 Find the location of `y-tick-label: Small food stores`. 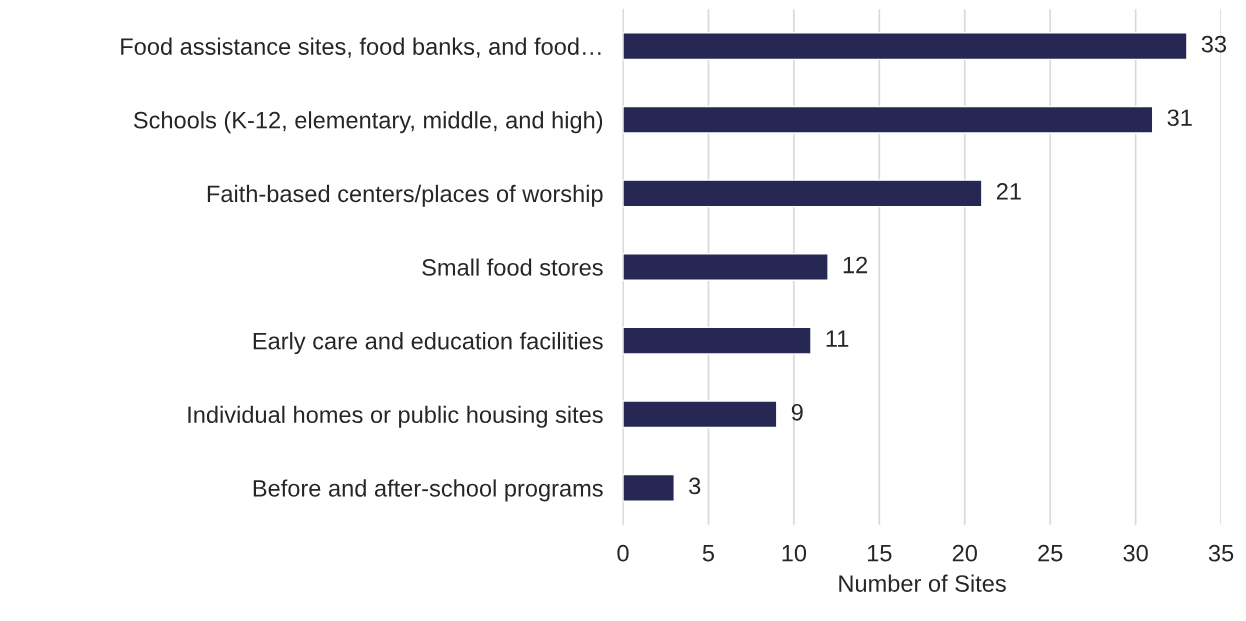

y-tick-label: Small food stores is located at coordinates (512, 267).